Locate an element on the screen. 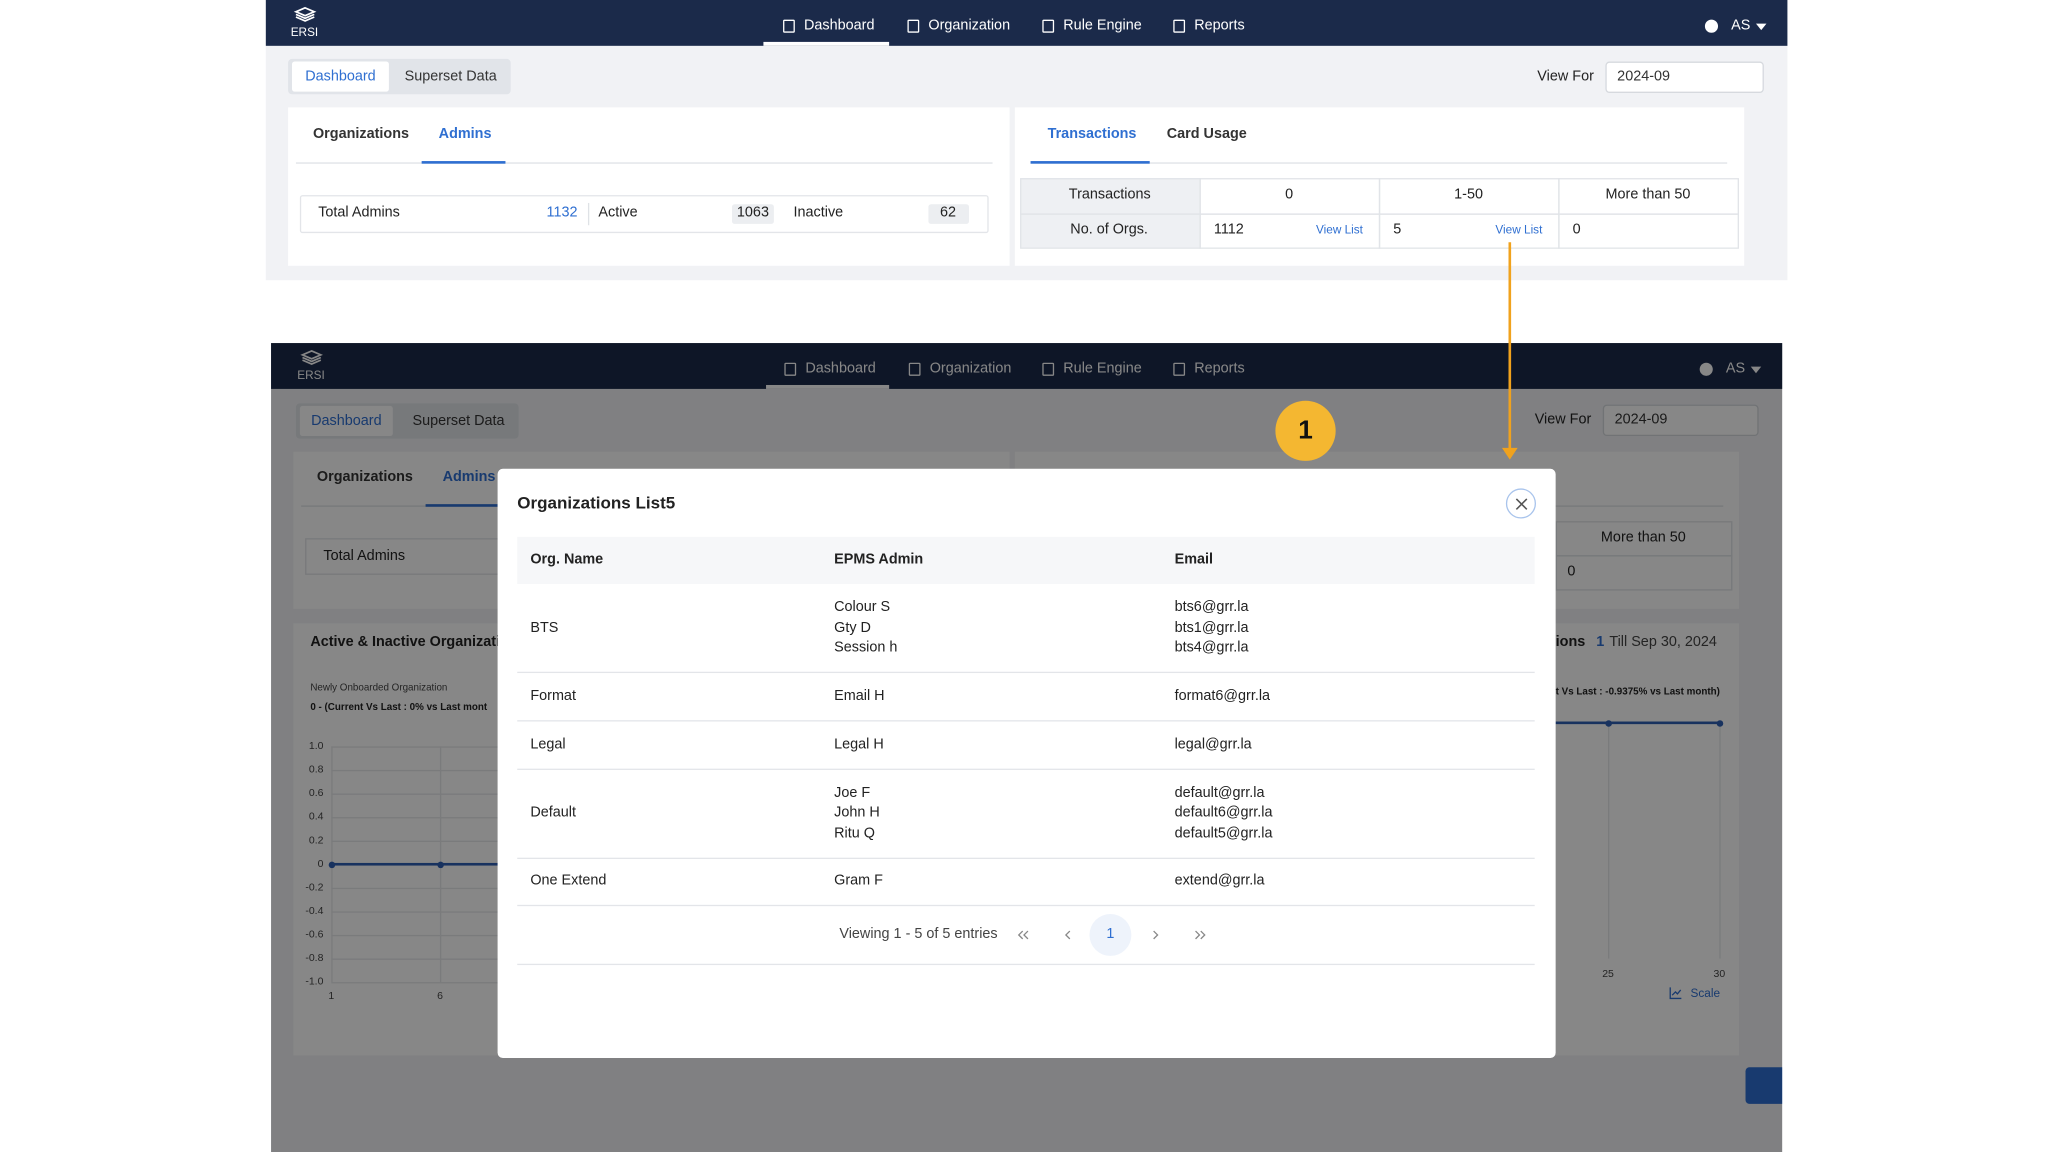 The image size is (2048, 1152). admin-name: Ritu Q is located at coordinates (854, 832).